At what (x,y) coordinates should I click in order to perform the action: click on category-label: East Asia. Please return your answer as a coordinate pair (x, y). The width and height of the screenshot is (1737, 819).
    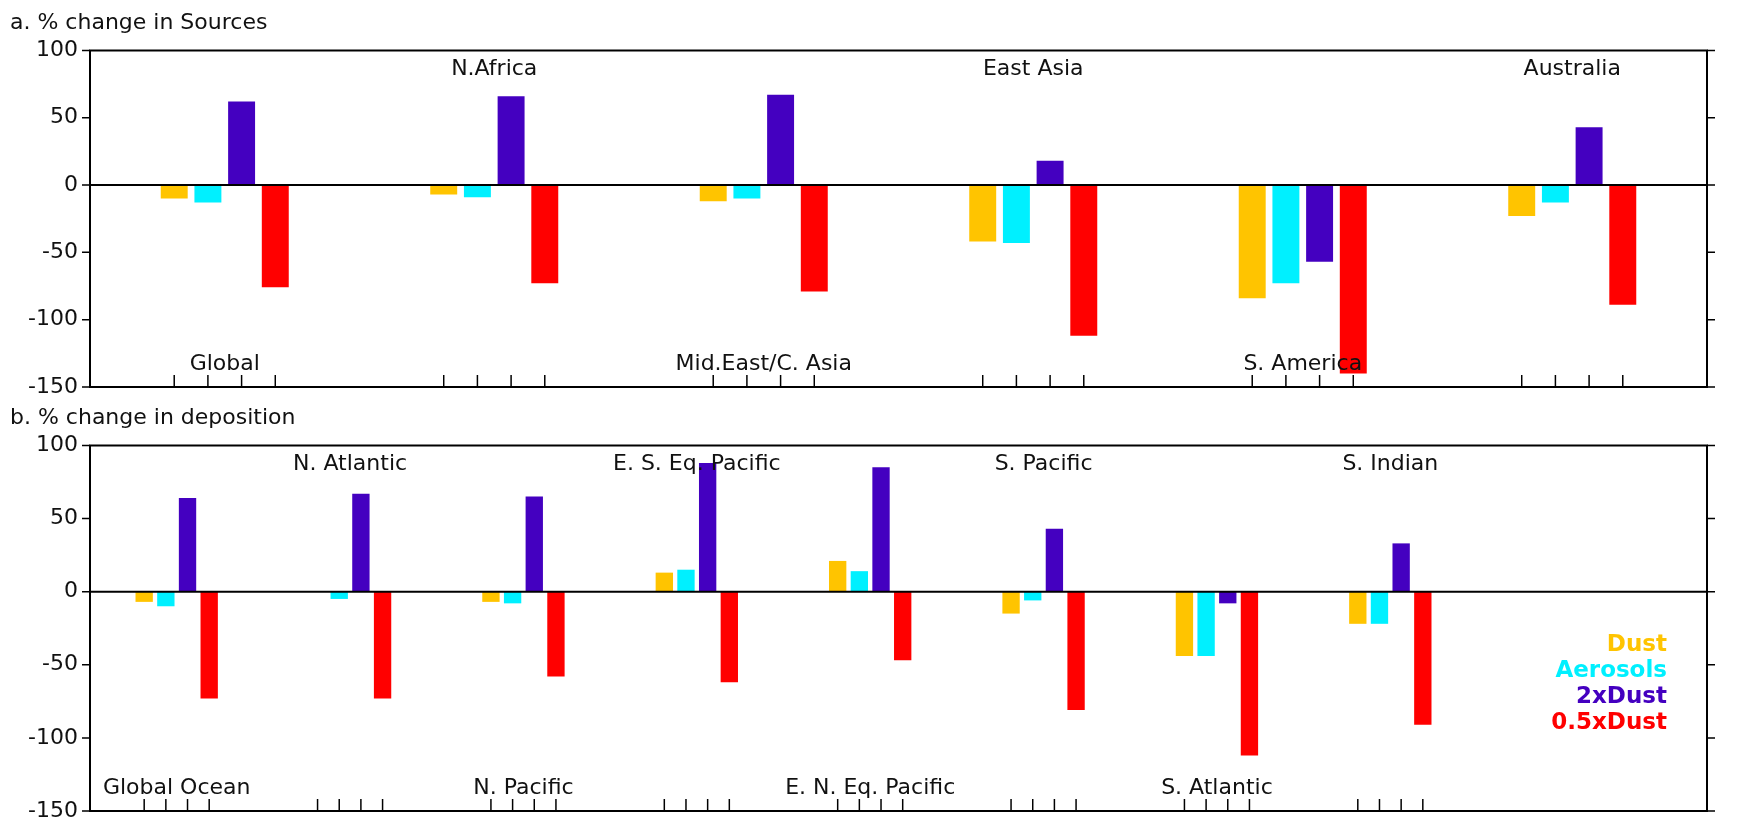
    Looking at the image, I should click on (1033, 68).